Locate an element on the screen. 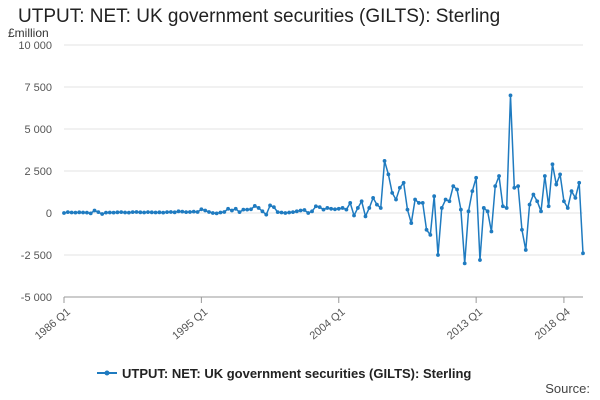  y-tick-label: 5 000 is located at coordinates (38, 130).